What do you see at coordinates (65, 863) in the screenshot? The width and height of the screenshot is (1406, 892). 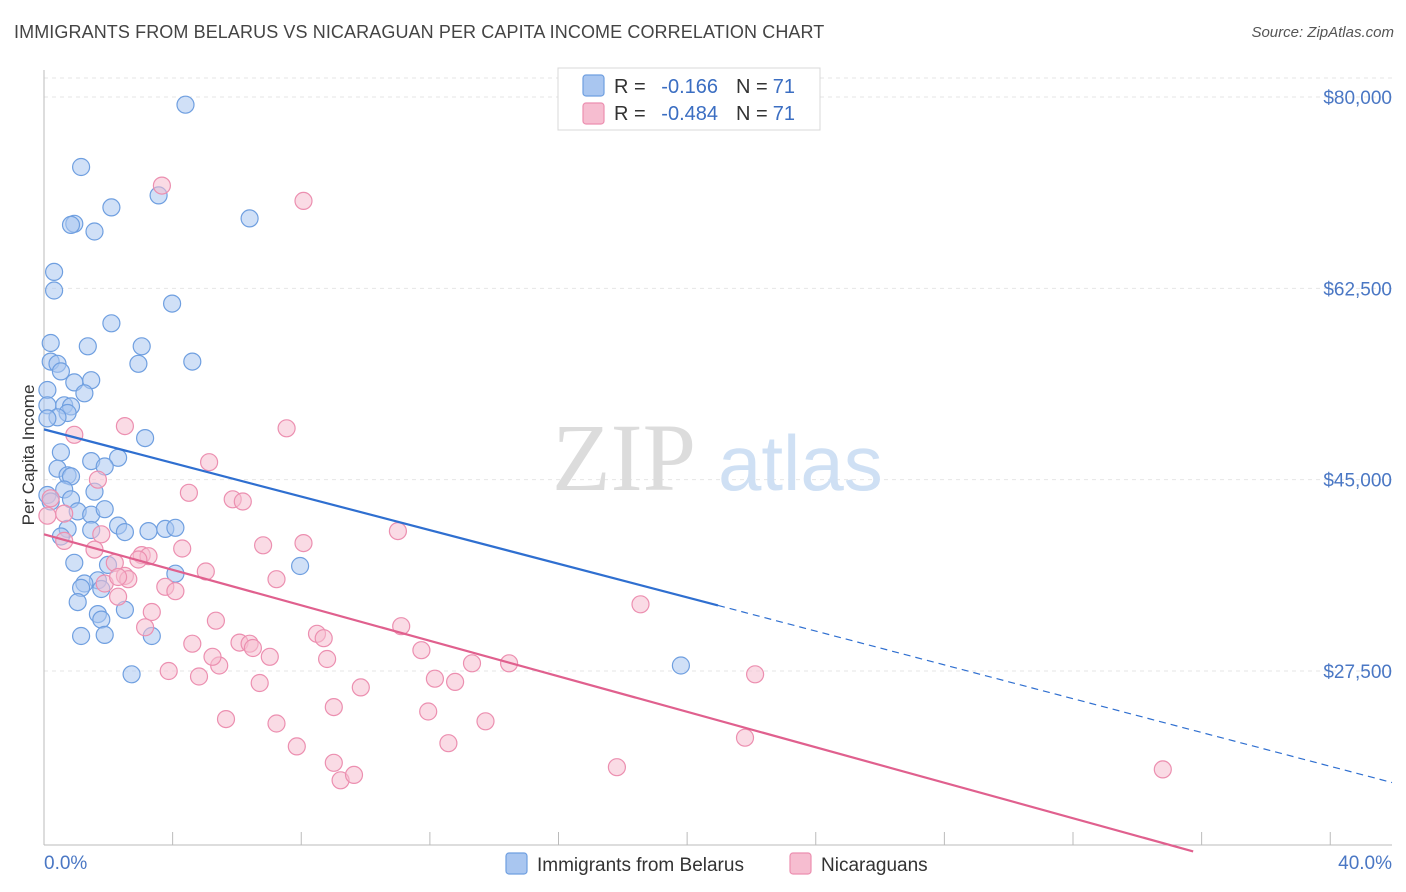 I see `x-tick-label-min: 0.0%` at bounding box center [65, 863].